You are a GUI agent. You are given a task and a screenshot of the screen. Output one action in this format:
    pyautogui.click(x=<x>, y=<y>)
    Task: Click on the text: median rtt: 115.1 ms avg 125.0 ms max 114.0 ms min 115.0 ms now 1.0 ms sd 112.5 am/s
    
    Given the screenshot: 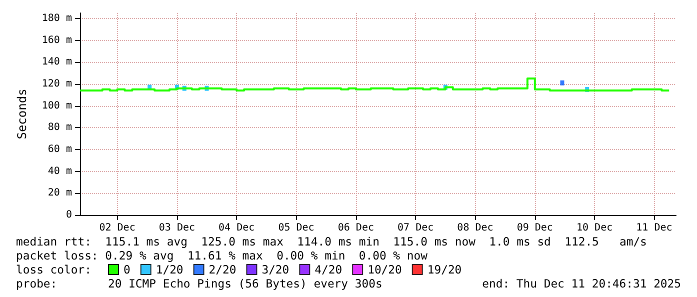 What is the action you would take?
    pyautogui.click(x=331, y=241)
    